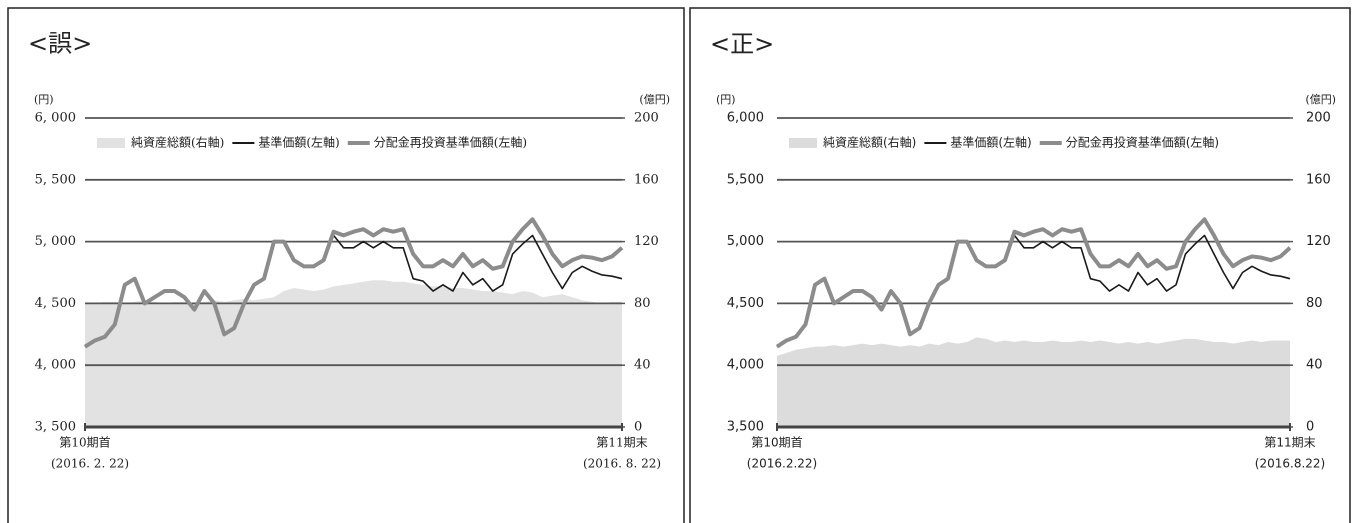 The width and height of the screenshot is (1357, 523). Describe the element at coordinates (742, 44) in the screenshot. I see `panel-title: <正>` at that location.